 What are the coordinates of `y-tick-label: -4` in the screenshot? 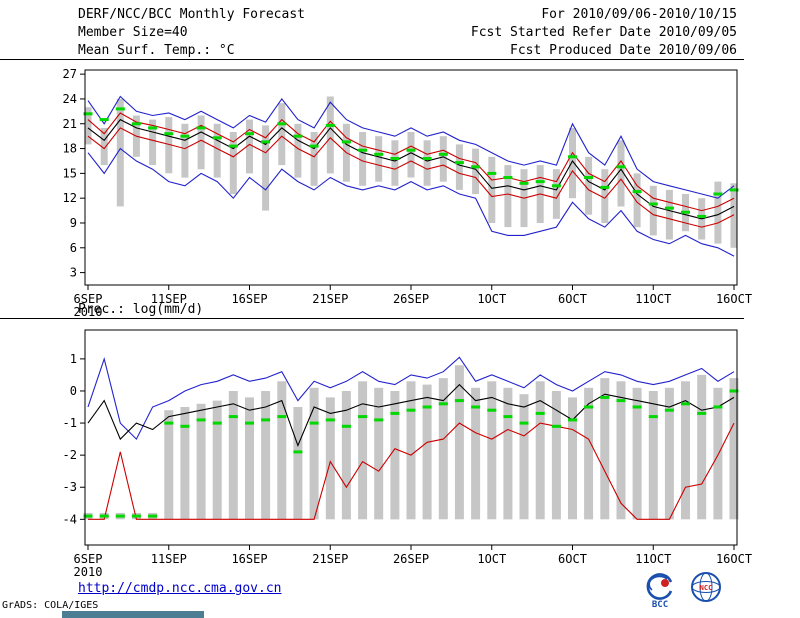 It's located at (70, 519).